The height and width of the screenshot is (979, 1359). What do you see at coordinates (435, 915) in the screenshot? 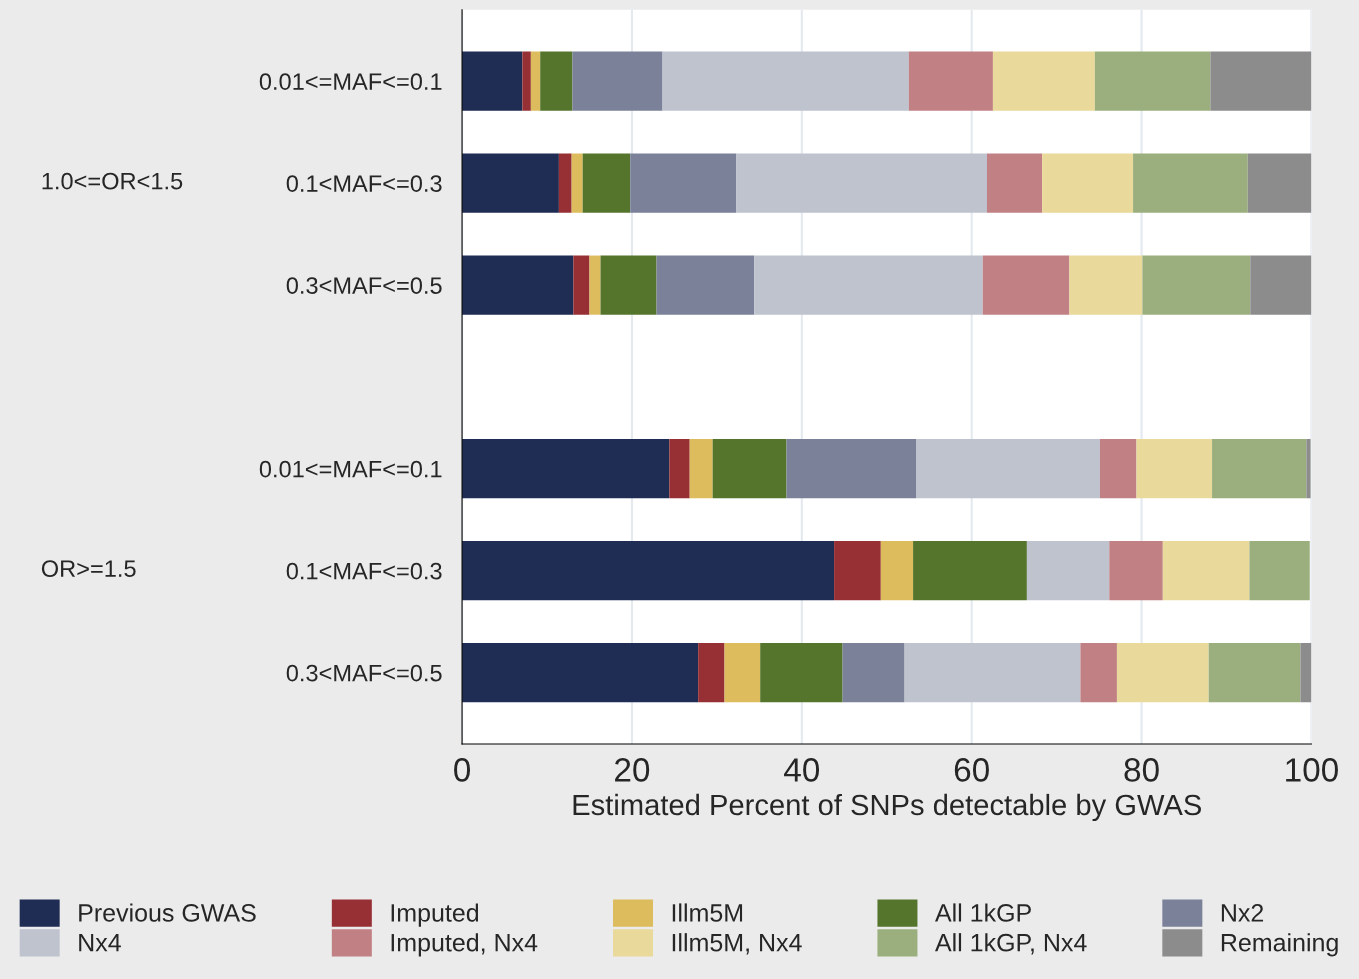
I see `legend-label: Imputed` at bounding box center [435, 915].